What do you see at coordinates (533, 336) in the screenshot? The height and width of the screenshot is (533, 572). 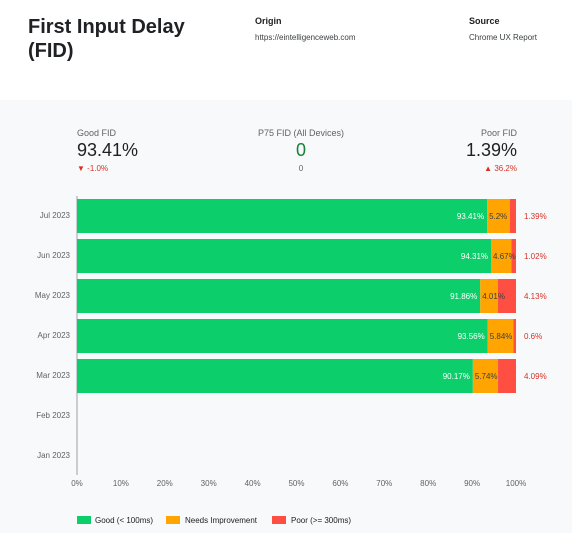 I see `data-label: 0.6%` at bounding box center [533, 336].